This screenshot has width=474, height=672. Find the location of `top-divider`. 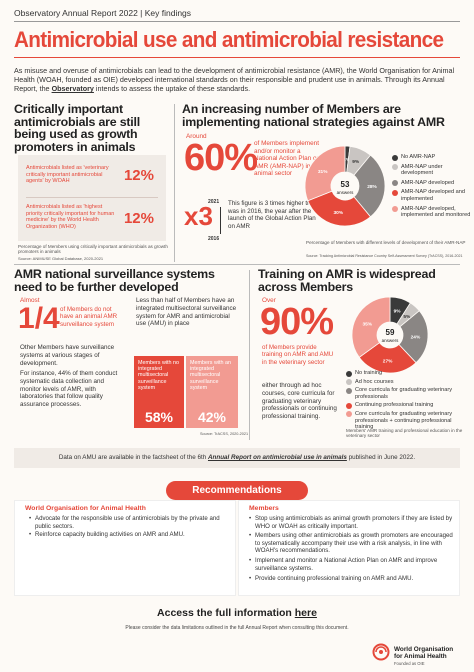

top-divider is located at coordinates (237, 21).